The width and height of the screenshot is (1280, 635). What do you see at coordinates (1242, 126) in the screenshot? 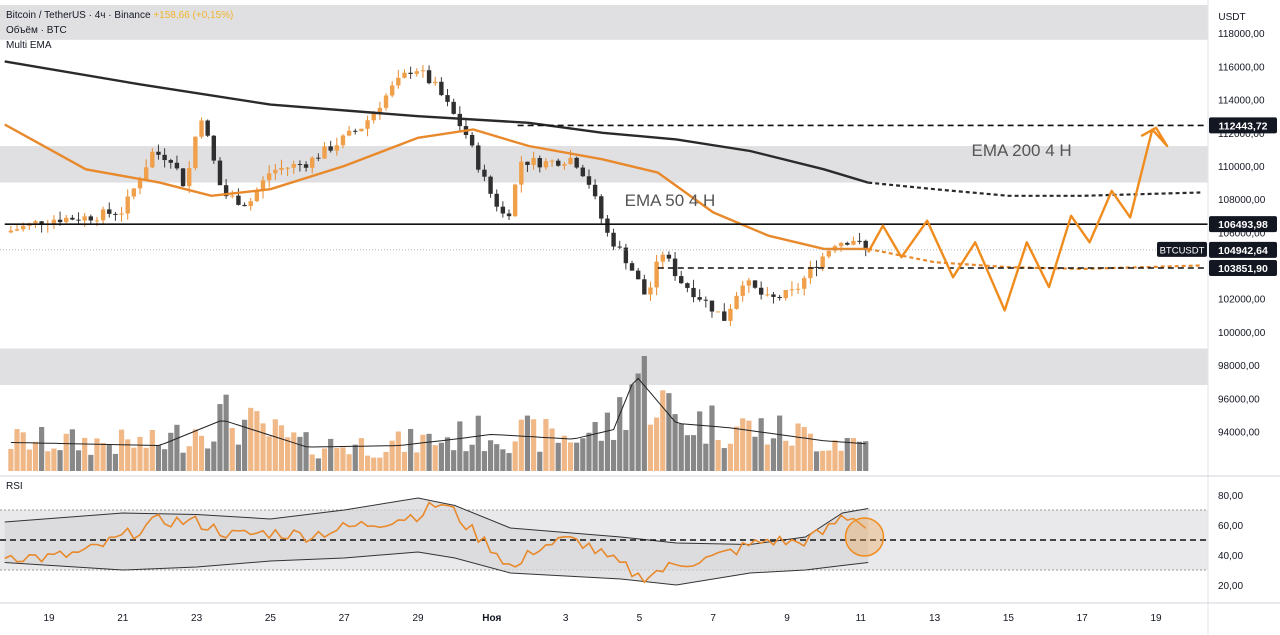
I see `price-tag: 112443,72` at bounding box center [1242, 126].